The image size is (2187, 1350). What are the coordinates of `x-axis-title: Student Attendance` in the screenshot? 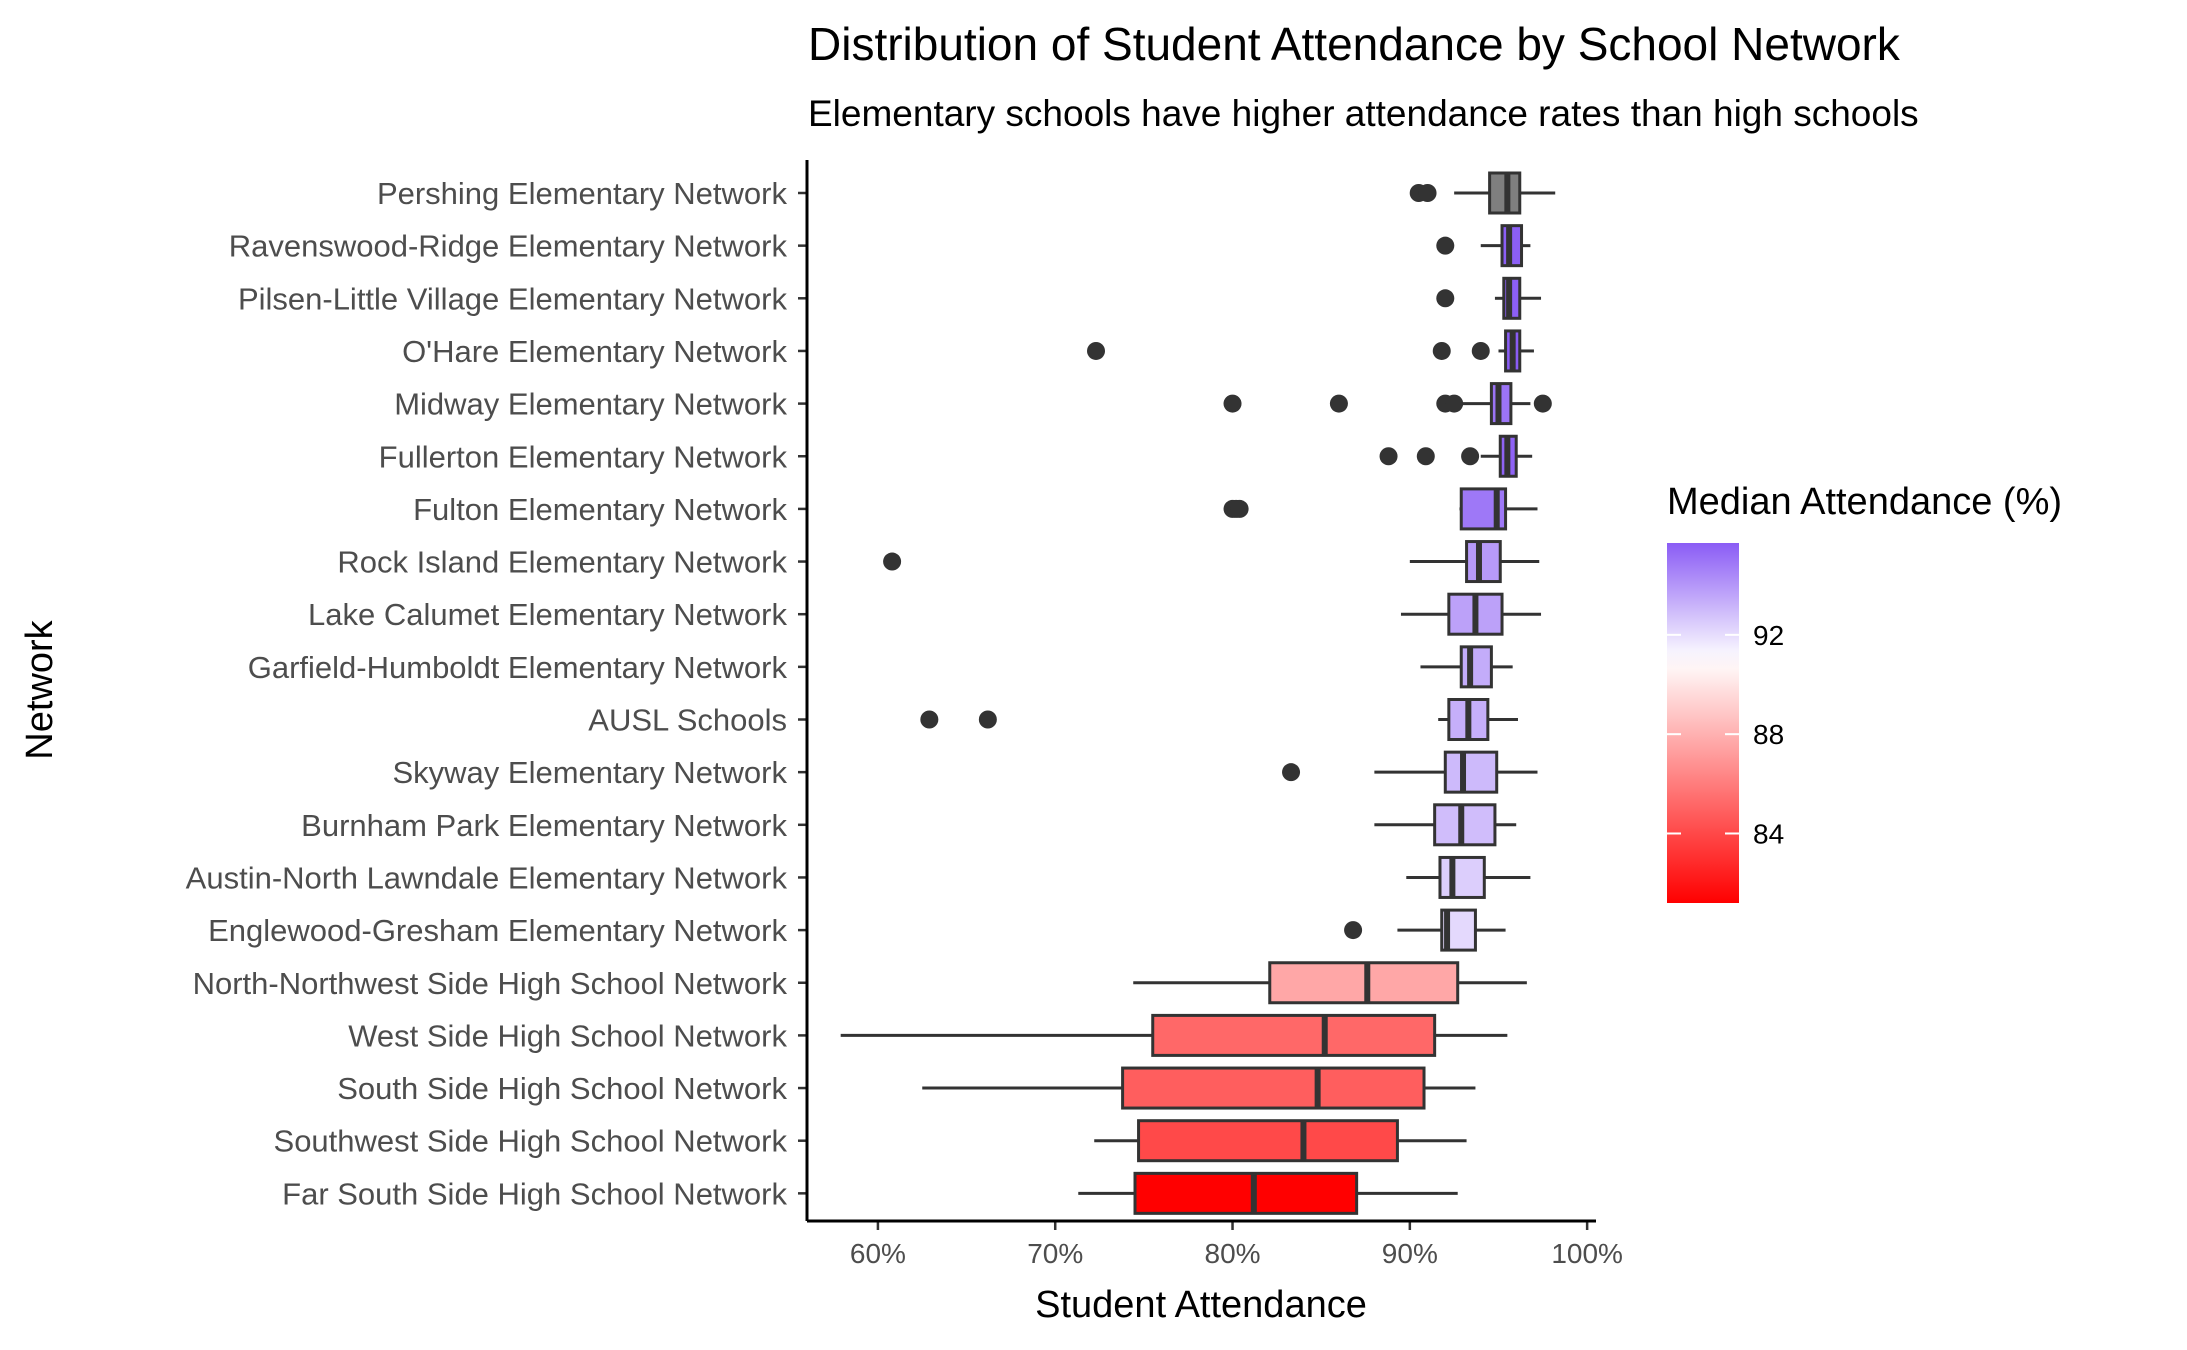 It's located at (1201, 1305).